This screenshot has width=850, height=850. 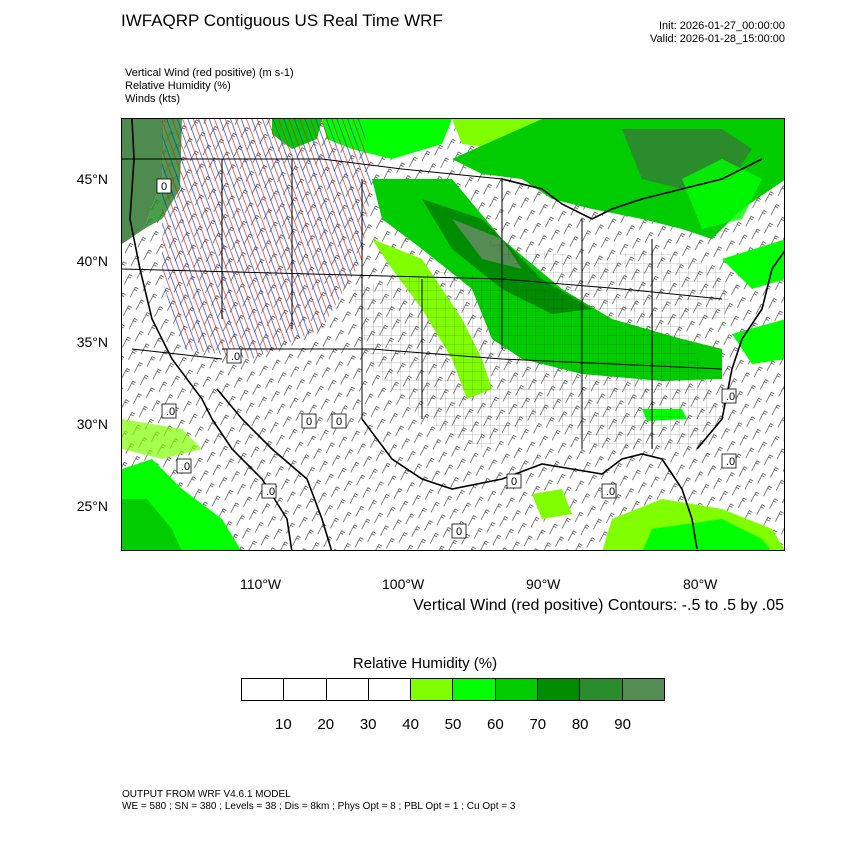 I want to click on colorbar-label: 90, so click(x=622, y=724).